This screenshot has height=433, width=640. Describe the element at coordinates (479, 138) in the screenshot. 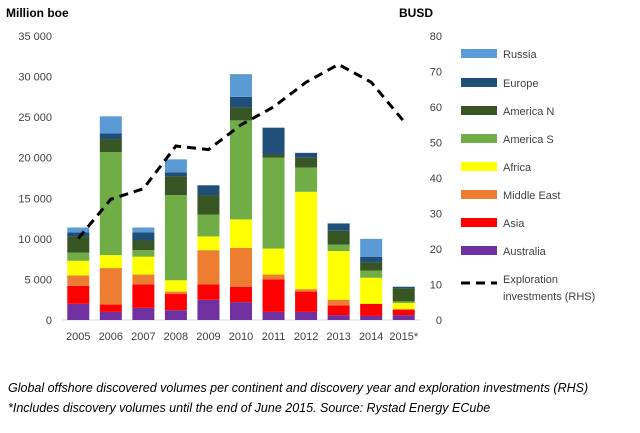

I see `legend-swatch-america-s` at that location.